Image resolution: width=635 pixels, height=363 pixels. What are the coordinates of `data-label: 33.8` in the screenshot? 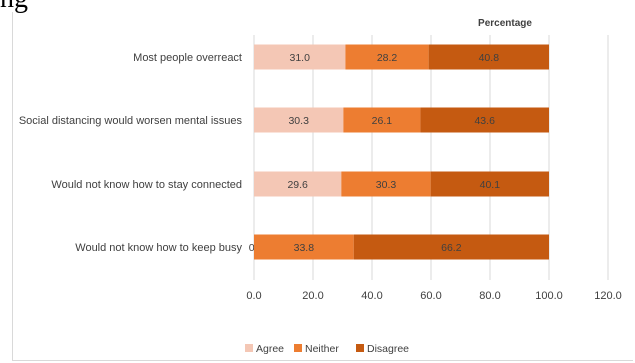 It's located at (304, 248).